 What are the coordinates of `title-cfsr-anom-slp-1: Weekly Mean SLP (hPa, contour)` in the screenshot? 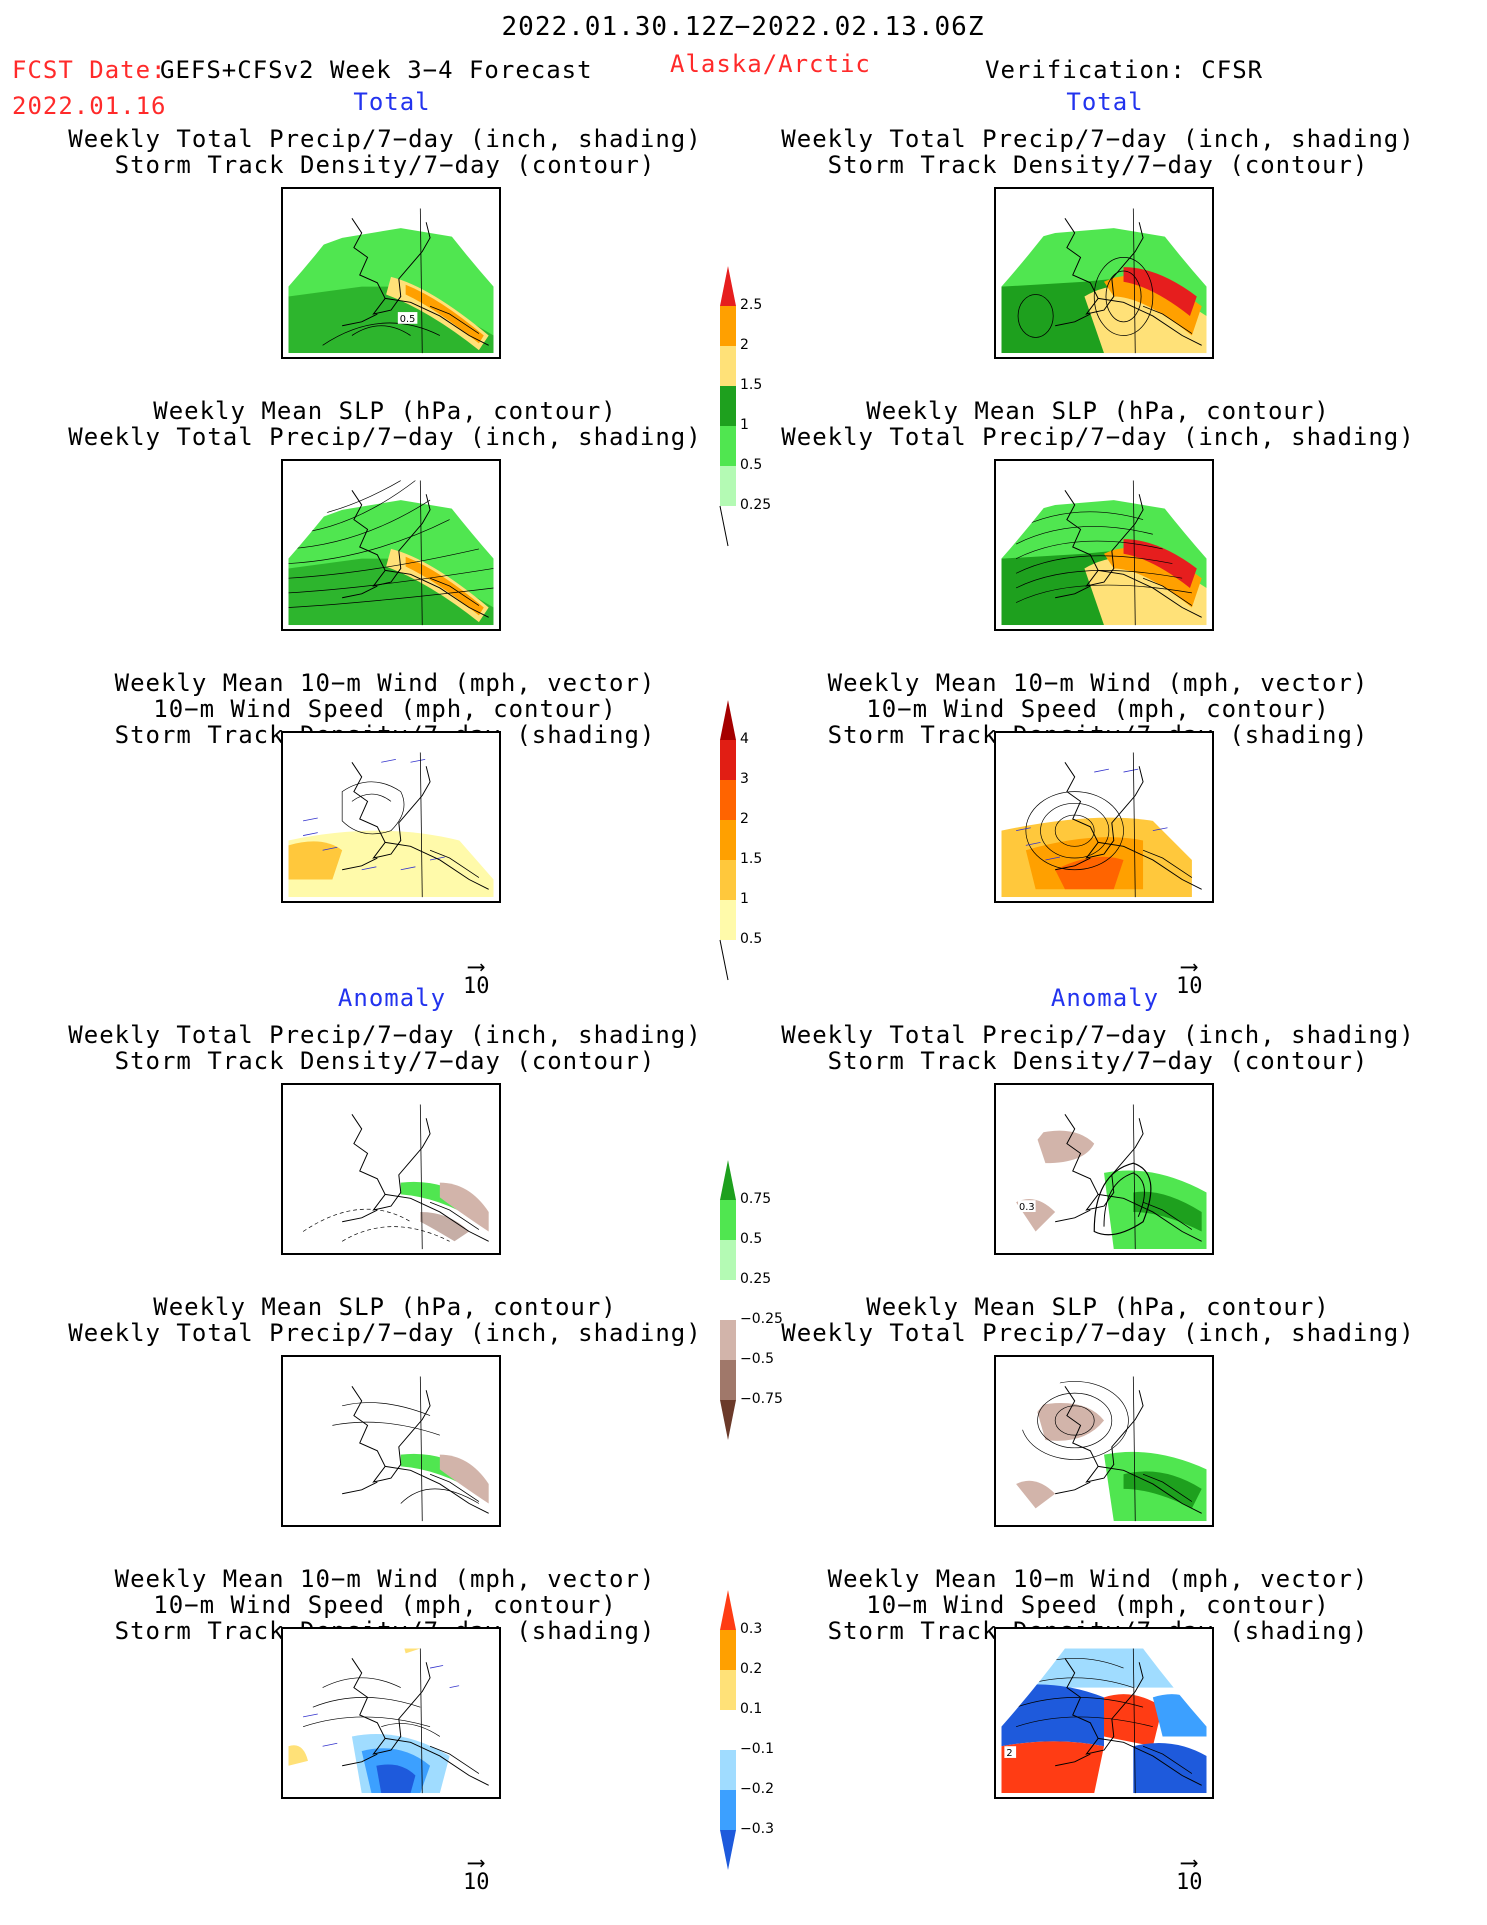 It's located at (1098, 1307).